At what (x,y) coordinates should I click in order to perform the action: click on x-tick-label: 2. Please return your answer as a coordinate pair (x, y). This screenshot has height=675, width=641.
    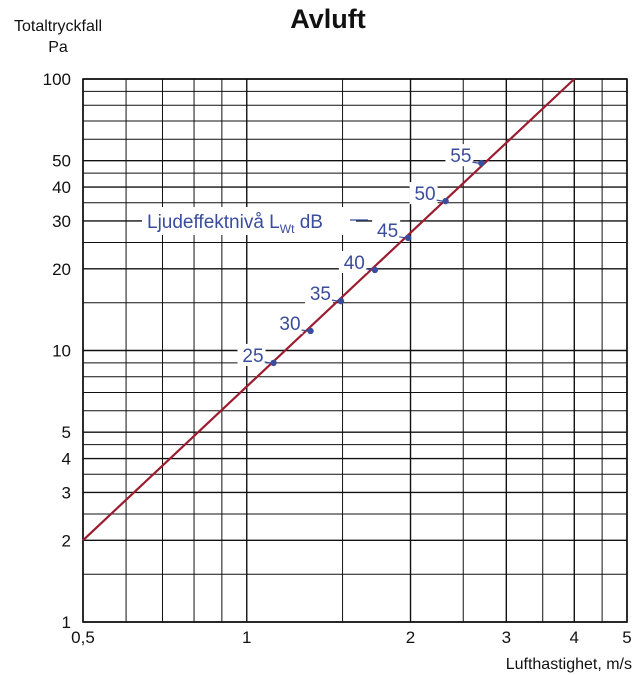
    Looking at the image, I should click on (410, 637).